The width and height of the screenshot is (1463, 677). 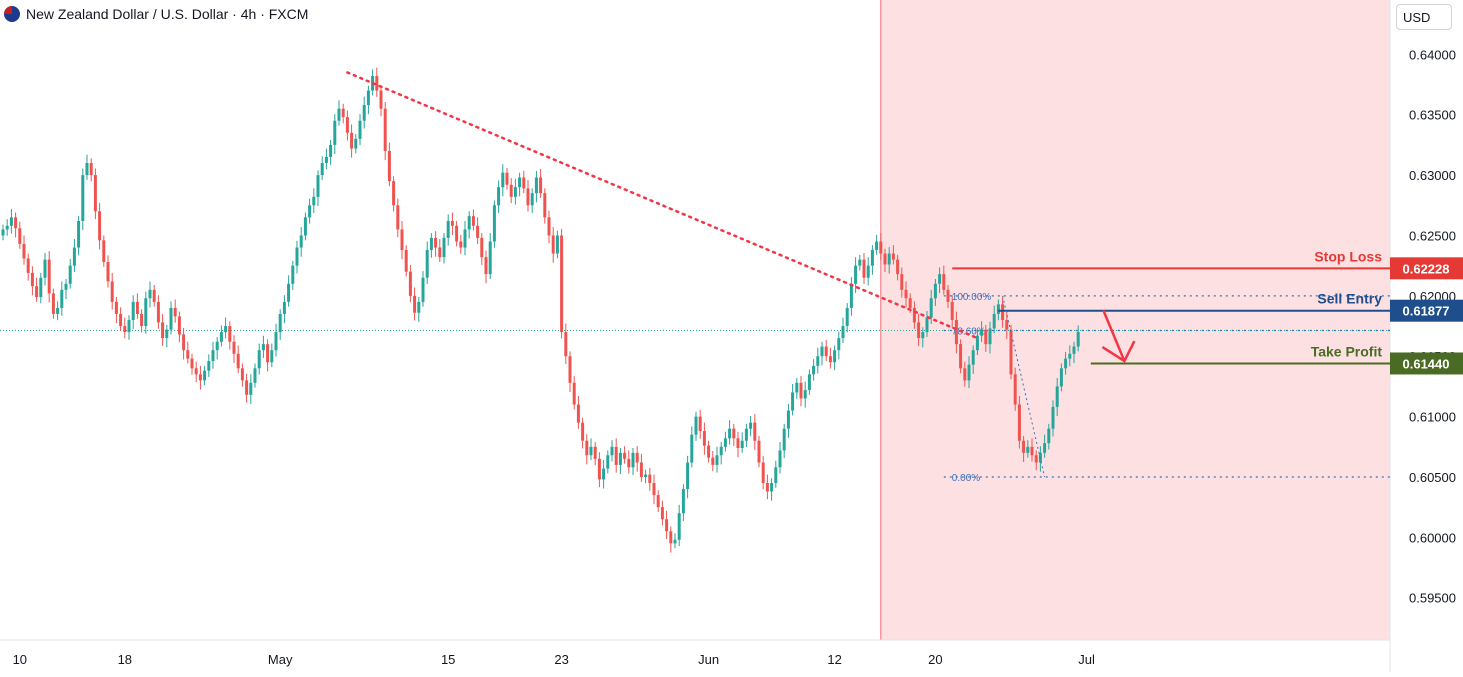 I want to click on fib-level-label: 100.00%, so click(x=972, y=297).